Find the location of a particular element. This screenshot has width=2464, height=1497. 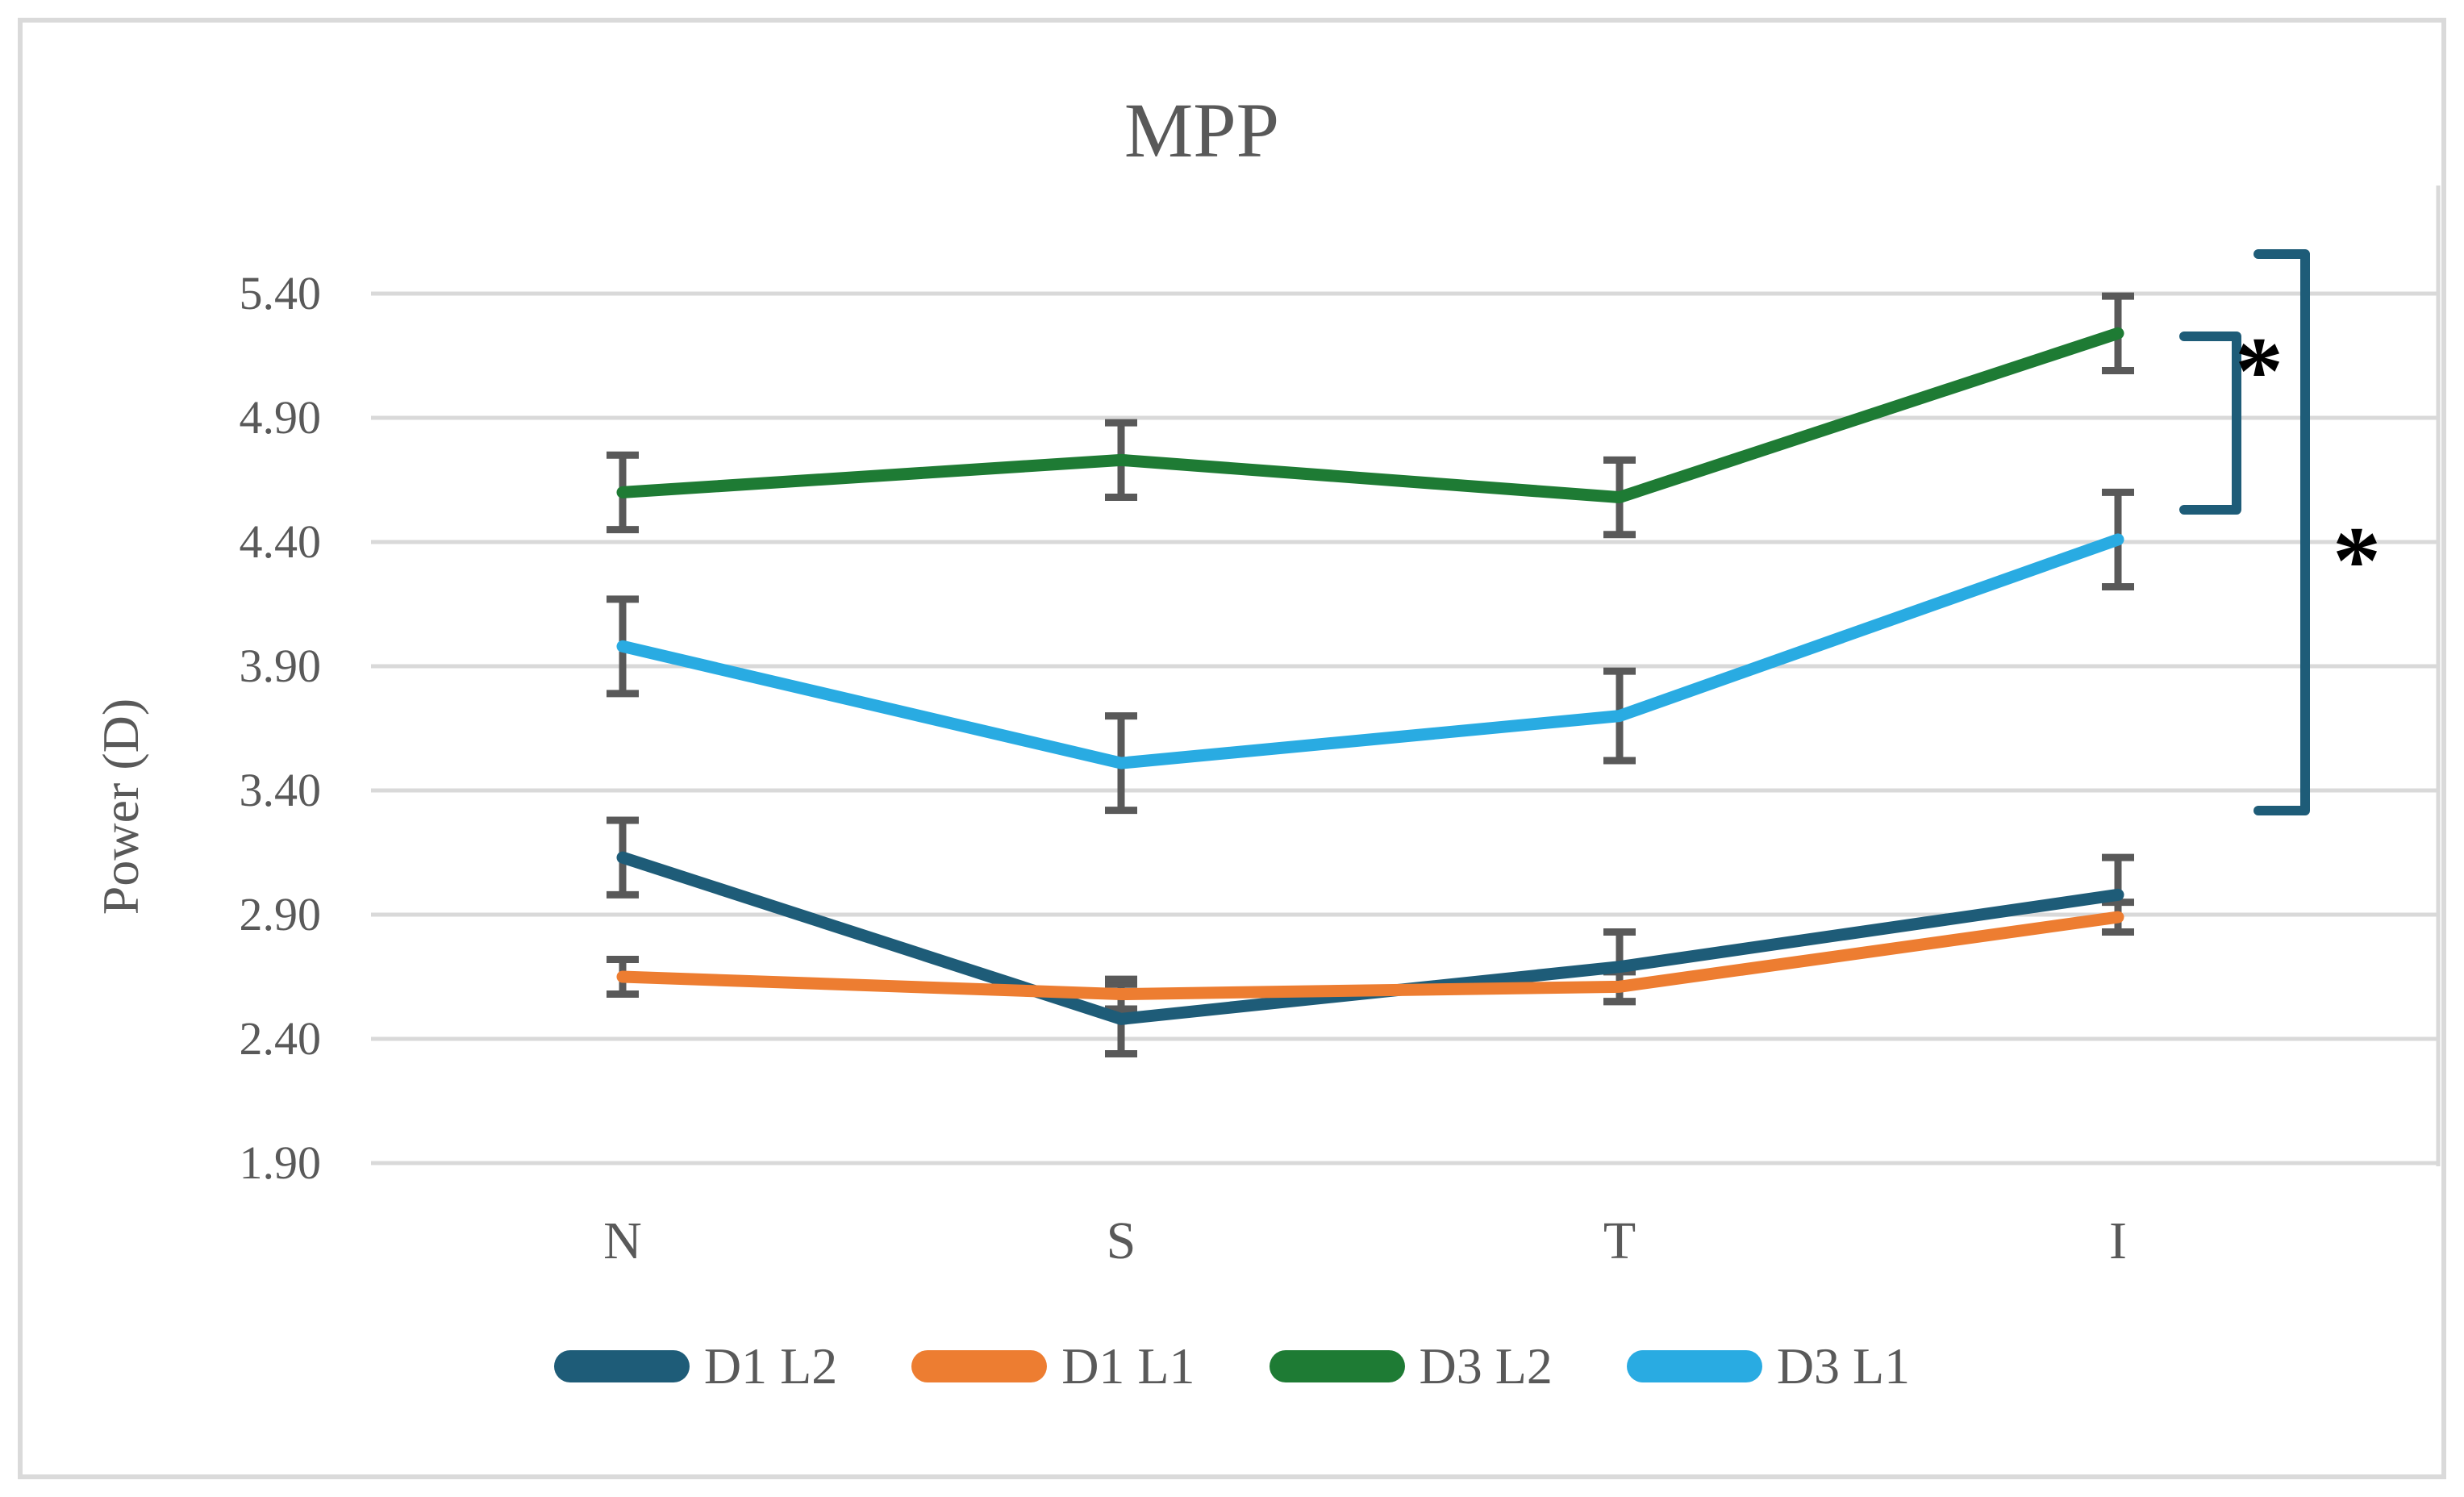

series-line-d3-l2 is located at coordinates (1370, 415).